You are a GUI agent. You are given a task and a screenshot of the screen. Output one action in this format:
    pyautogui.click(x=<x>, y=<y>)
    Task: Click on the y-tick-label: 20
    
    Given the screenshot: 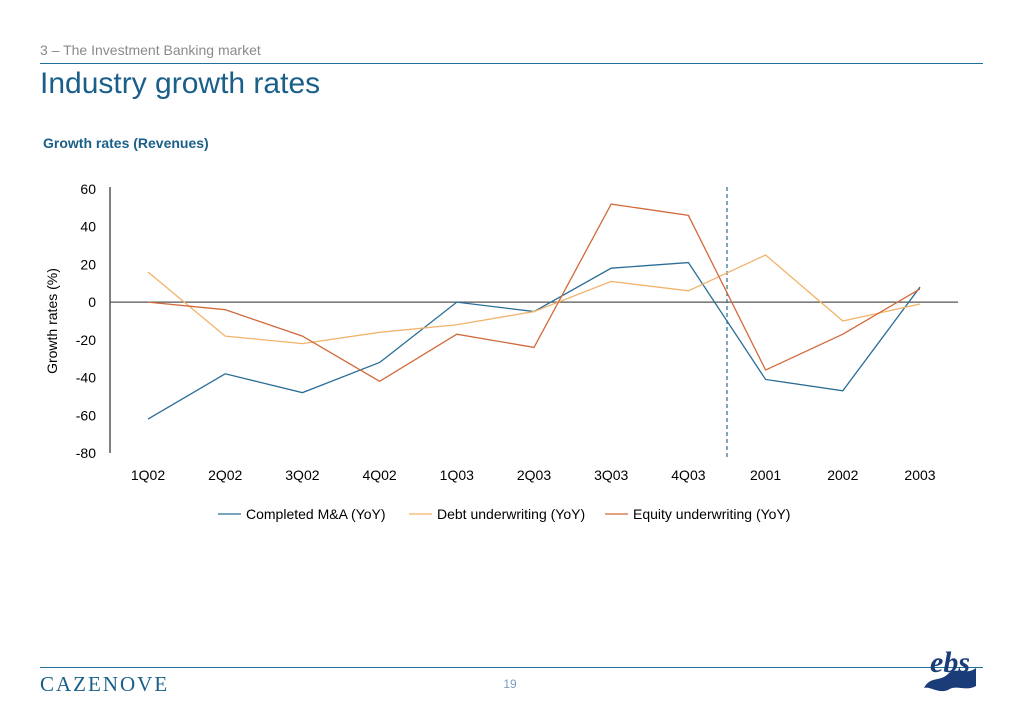 What is the action you would take?
    pyautogui.click(x=88, y=264)
    